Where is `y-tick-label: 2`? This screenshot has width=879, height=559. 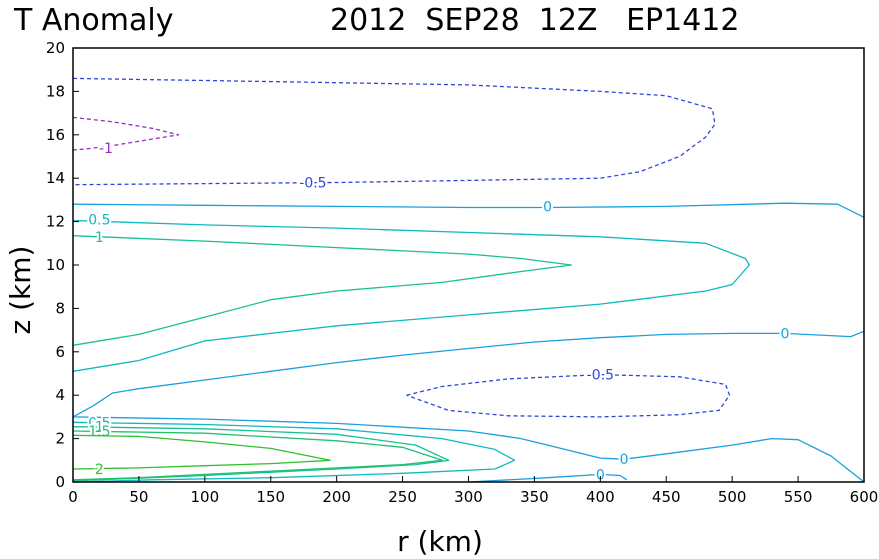 y-tick-label: 2 is located at coordinates (60, 439).